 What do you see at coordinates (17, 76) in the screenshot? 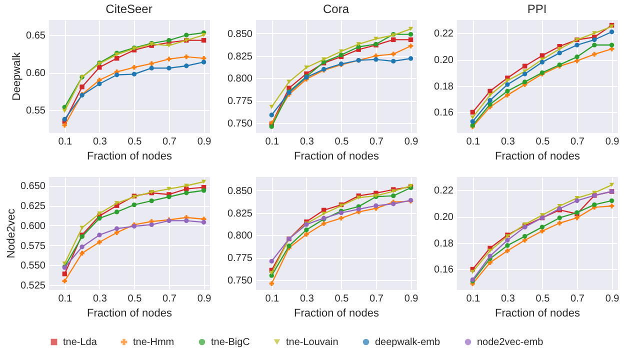
I see `y-axis-title: Deepwalk` at bounding box center [17, 76].